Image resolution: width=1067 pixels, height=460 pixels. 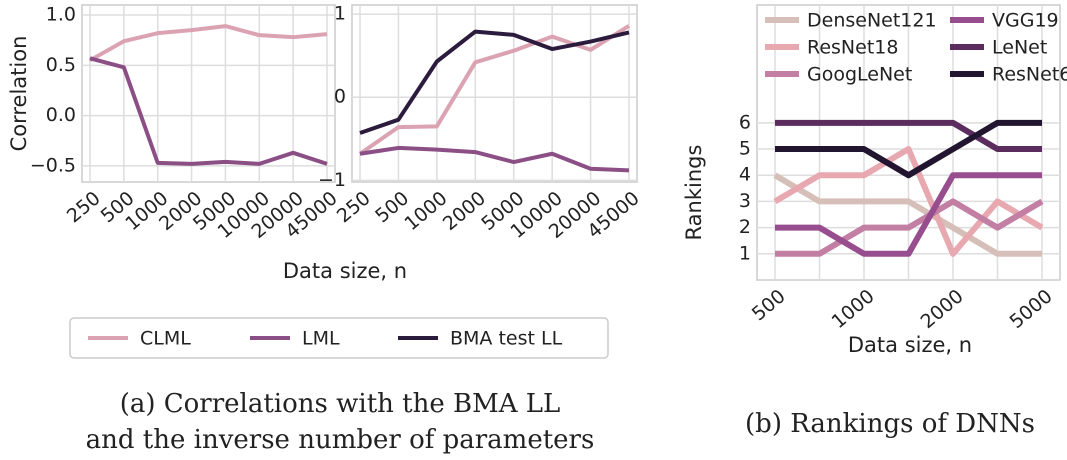 What do you see at coordinates (61, 115) in the screenshot?
I see `y-tick-label: 0.0` at bounding box center [61, 115].